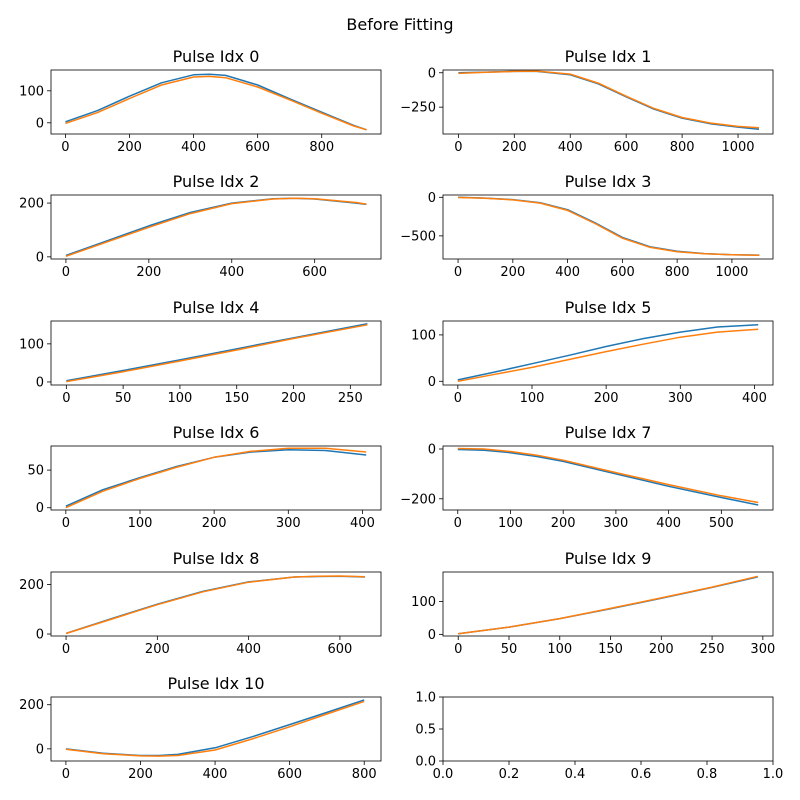  I want to click on subplot-7: Pulse Idx 7 0 100 200 300 400 500 0 −200, so click(587, 477).